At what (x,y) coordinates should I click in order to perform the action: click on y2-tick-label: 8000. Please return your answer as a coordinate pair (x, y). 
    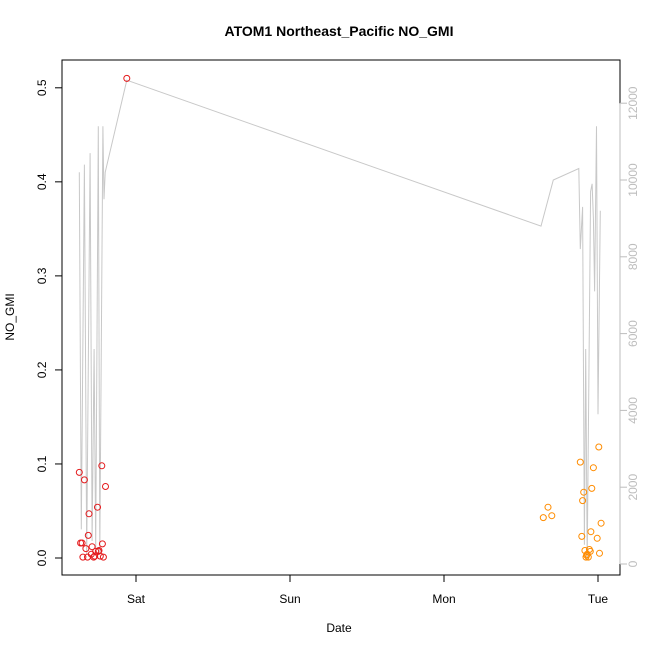
    Looking at the image, I should click on (633, 256).